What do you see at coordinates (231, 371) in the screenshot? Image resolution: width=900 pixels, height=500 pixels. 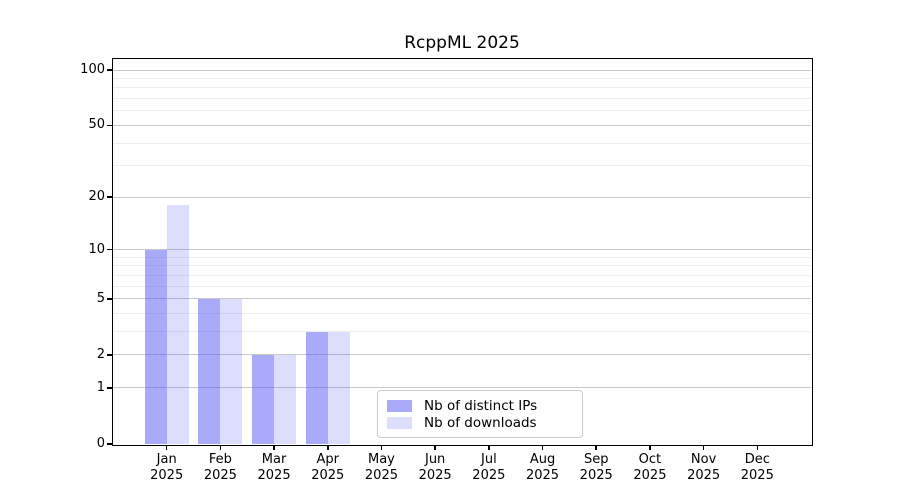 I see `bar-downloads-feb` at bounding box center [231, 371].